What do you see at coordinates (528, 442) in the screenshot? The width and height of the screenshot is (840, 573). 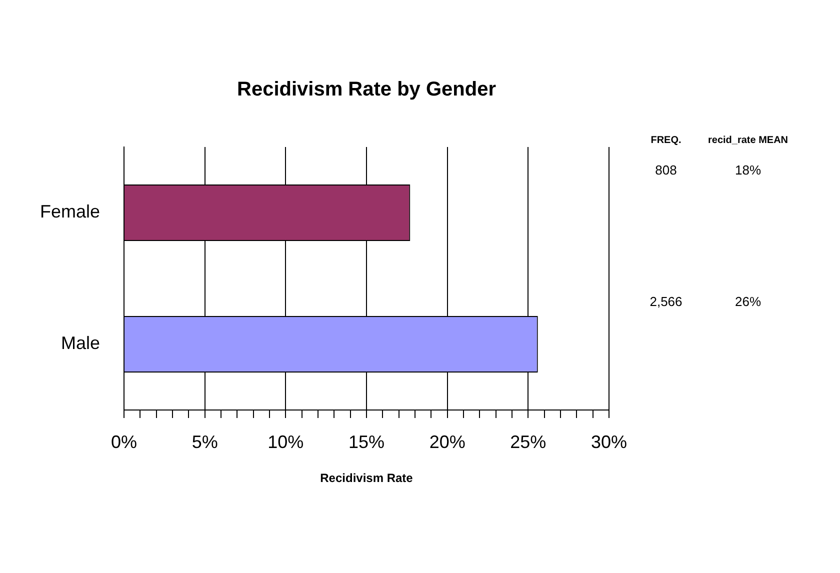 I see `x-tick-label: 25%` at bounding box center [528, 442].